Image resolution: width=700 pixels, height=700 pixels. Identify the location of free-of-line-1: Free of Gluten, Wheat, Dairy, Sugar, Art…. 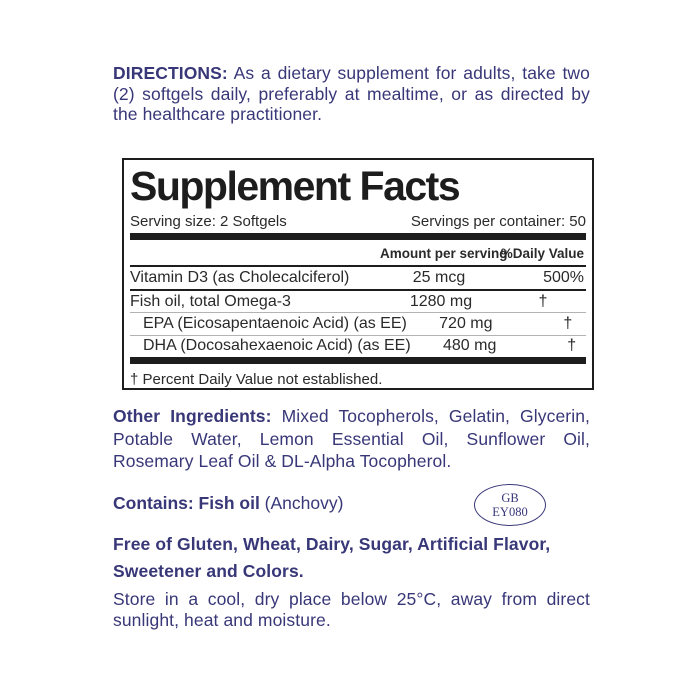
(332, 544).